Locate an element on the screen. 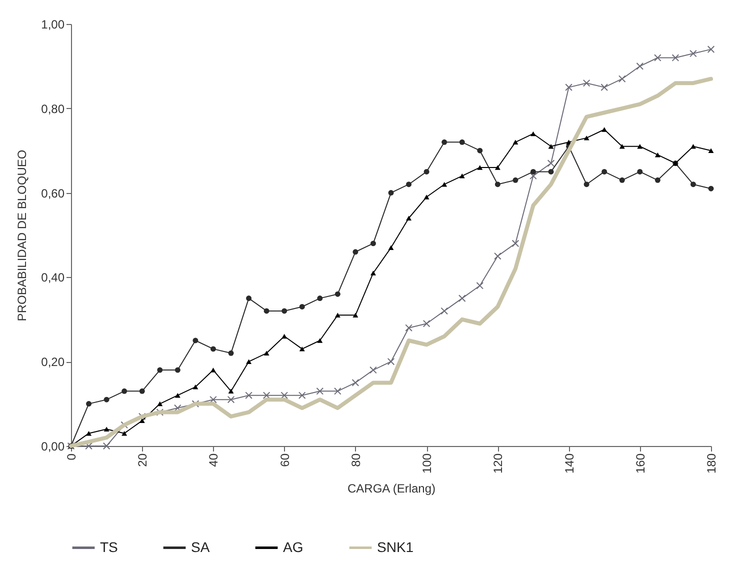  x-tick-label: 100 is located at coordinates (427, 463).